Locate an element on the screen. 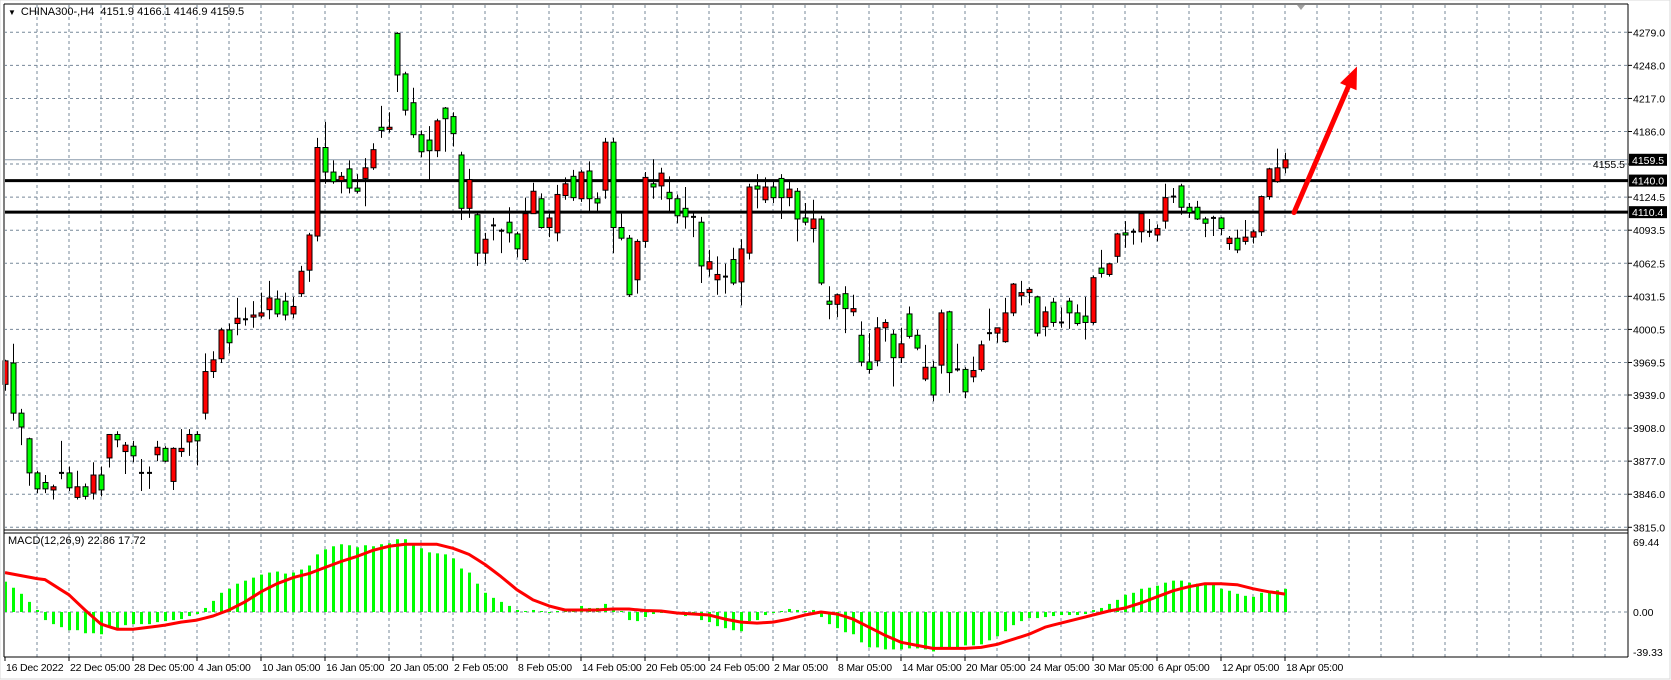 The image size is (1671, 680). horizontal-levels is located at coordinates (816, 186).